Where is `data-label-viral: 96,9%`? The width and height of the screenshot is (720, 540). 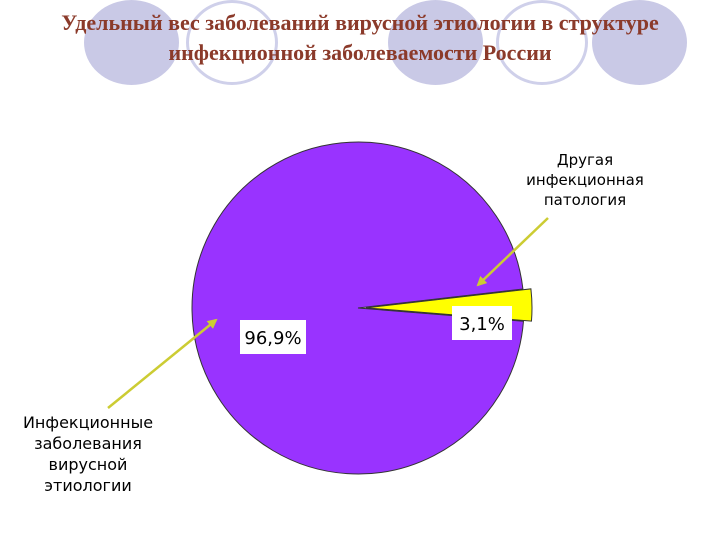
data-label-viral: 96,9% is located at coordinates (272, 338).